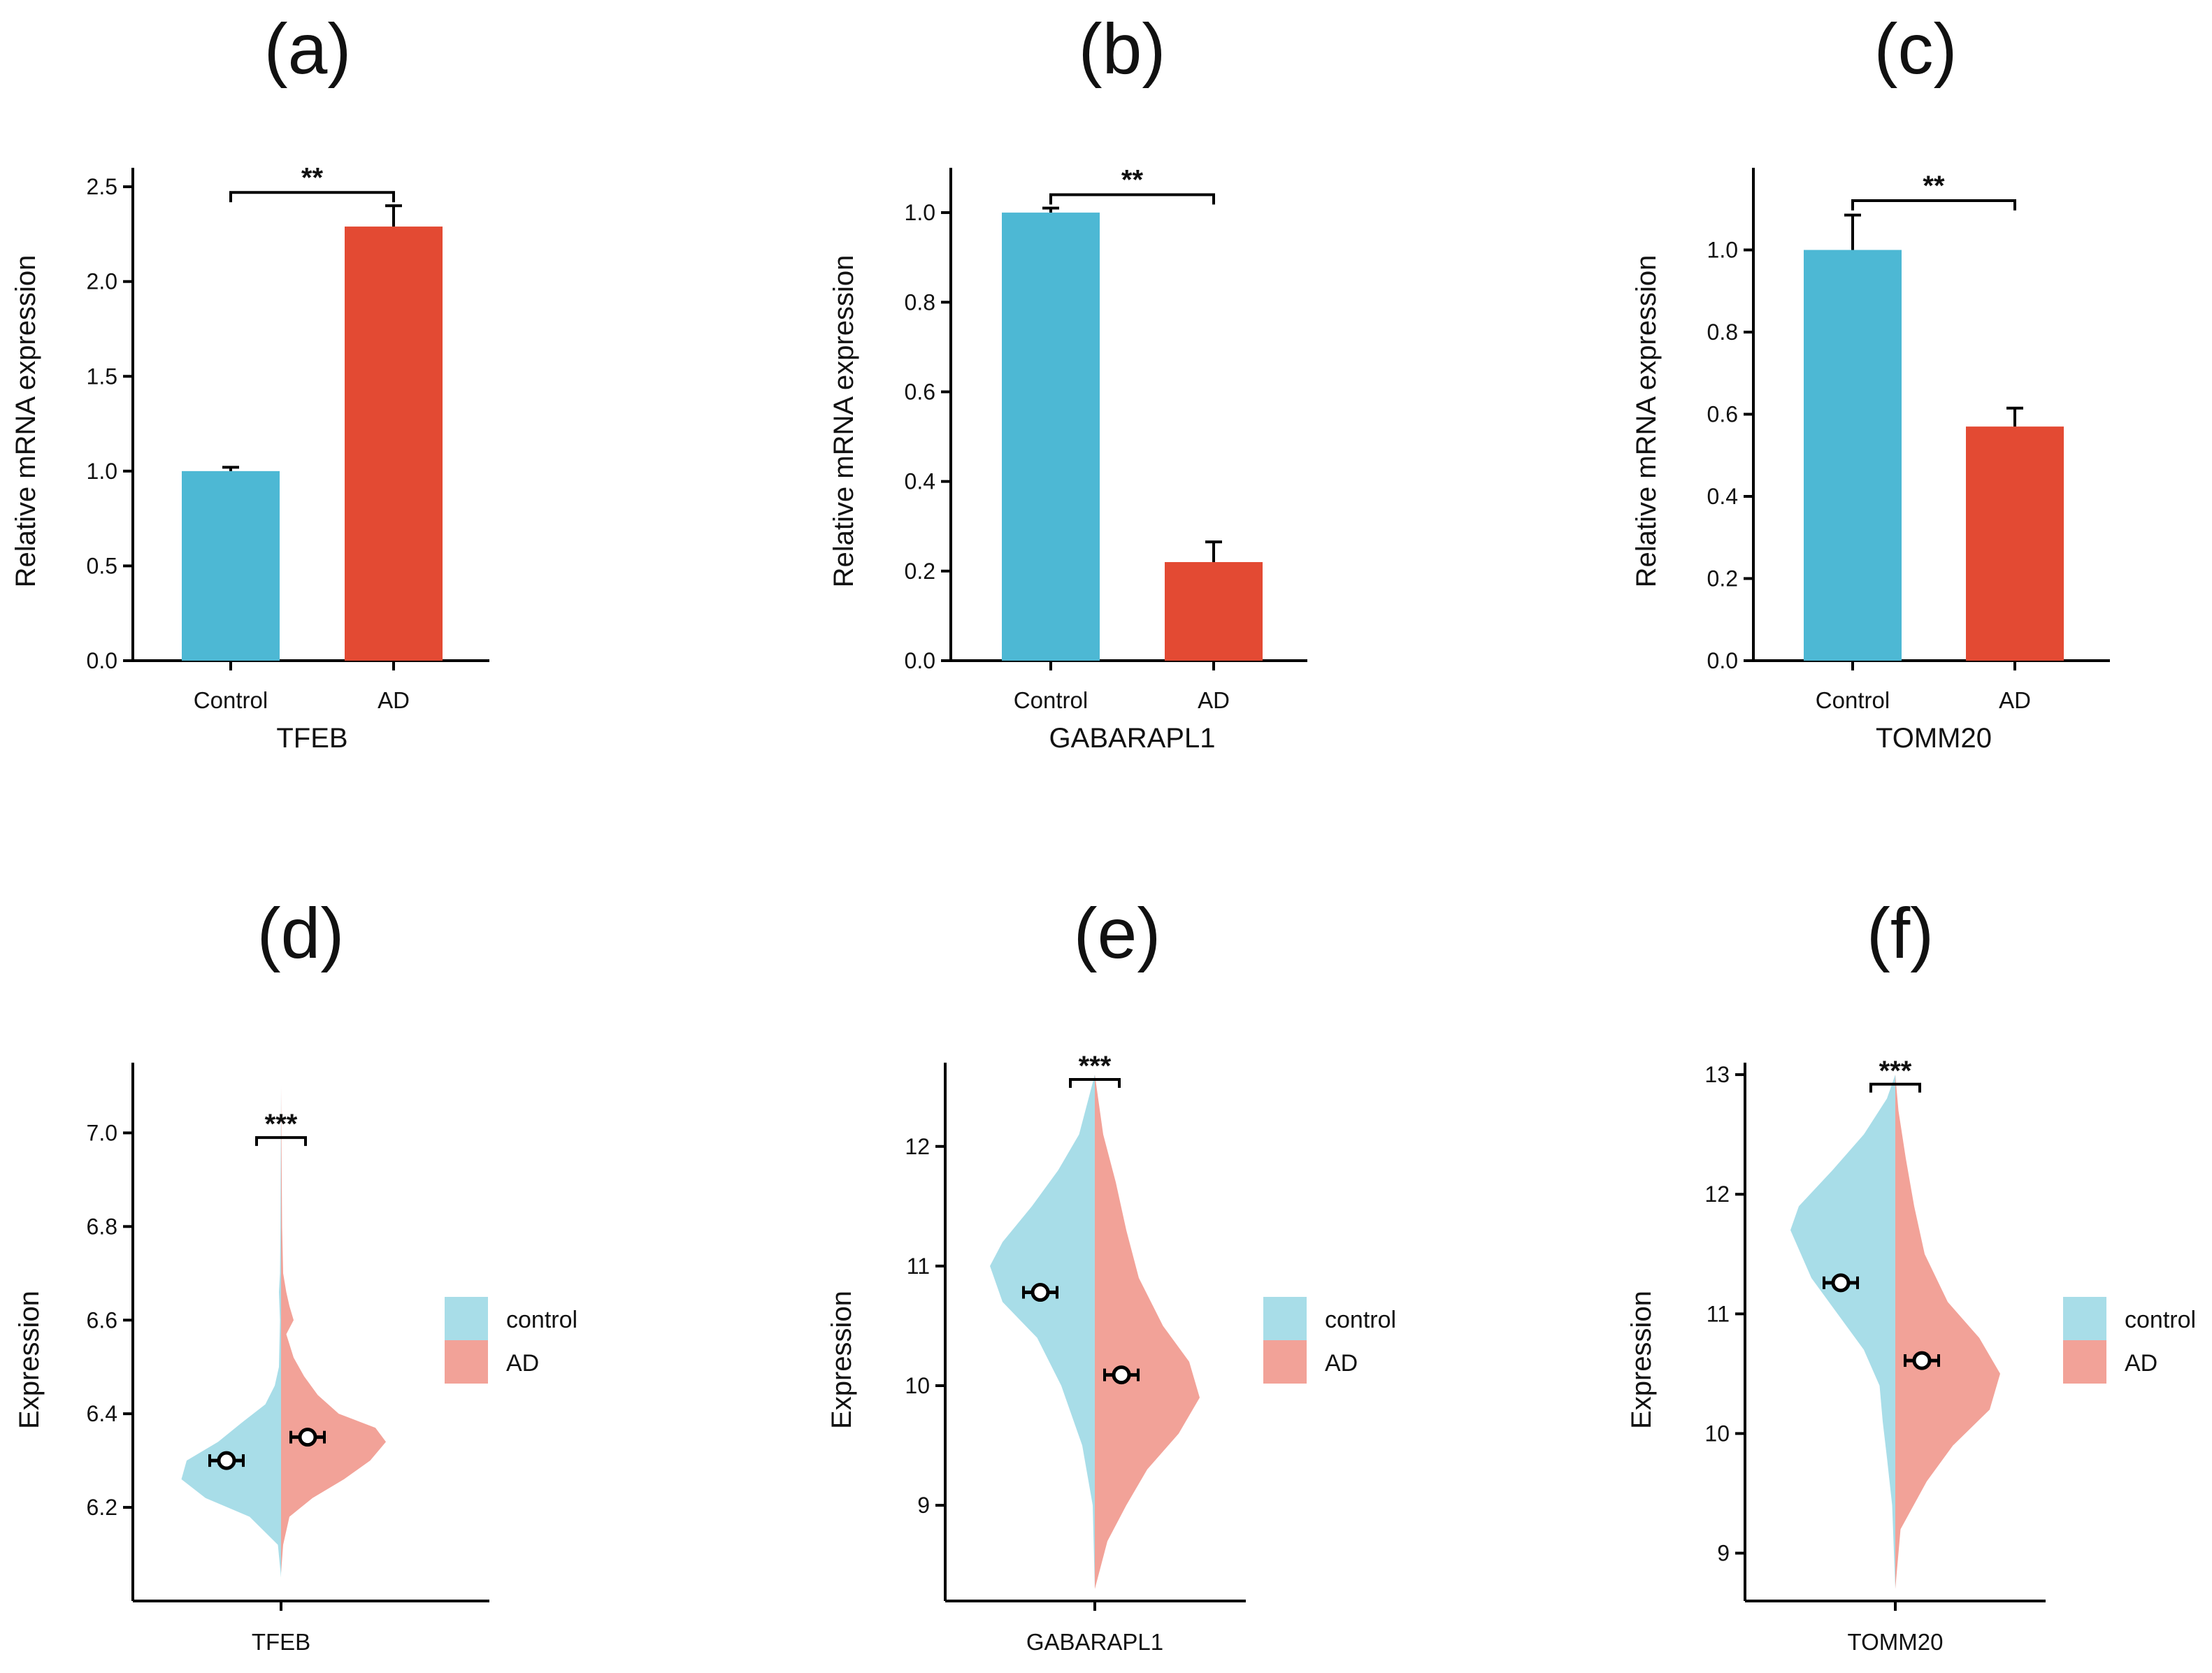  I want to click on y-tick-label: 6.2, so click(102, 1507).